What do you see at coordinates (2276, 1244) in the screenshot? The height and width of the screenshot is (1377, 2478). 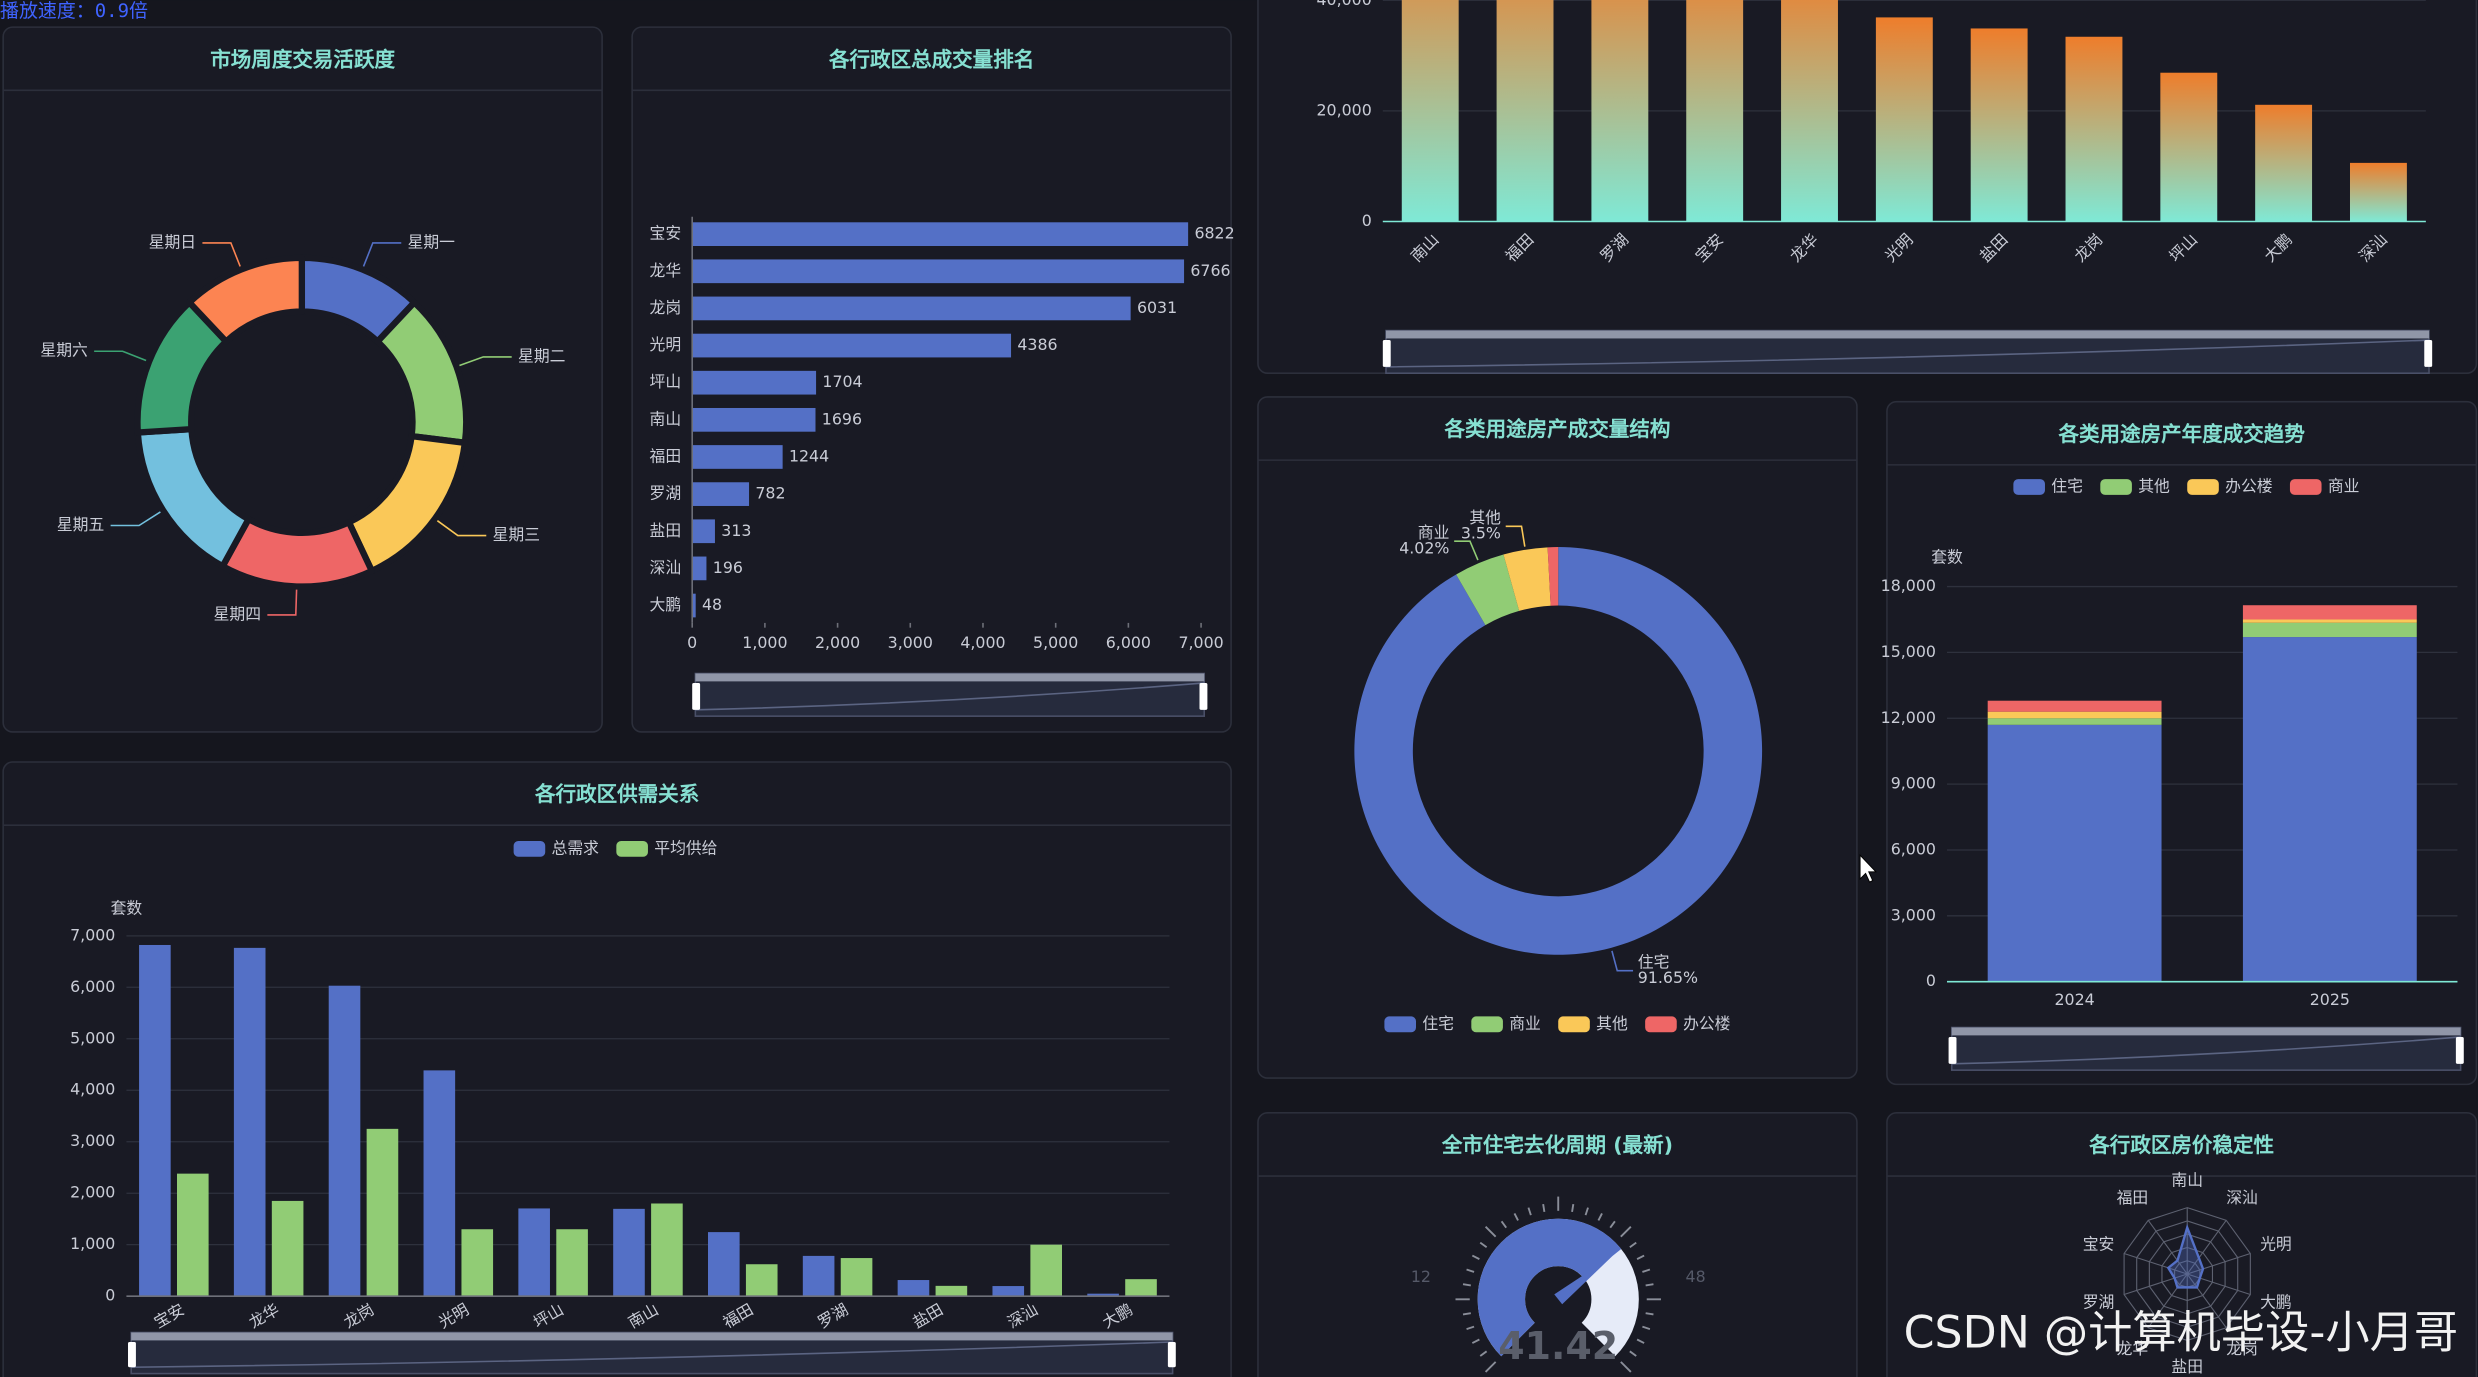 I see `radar-indicator: 光明` at bounding box center [2276, 1244].